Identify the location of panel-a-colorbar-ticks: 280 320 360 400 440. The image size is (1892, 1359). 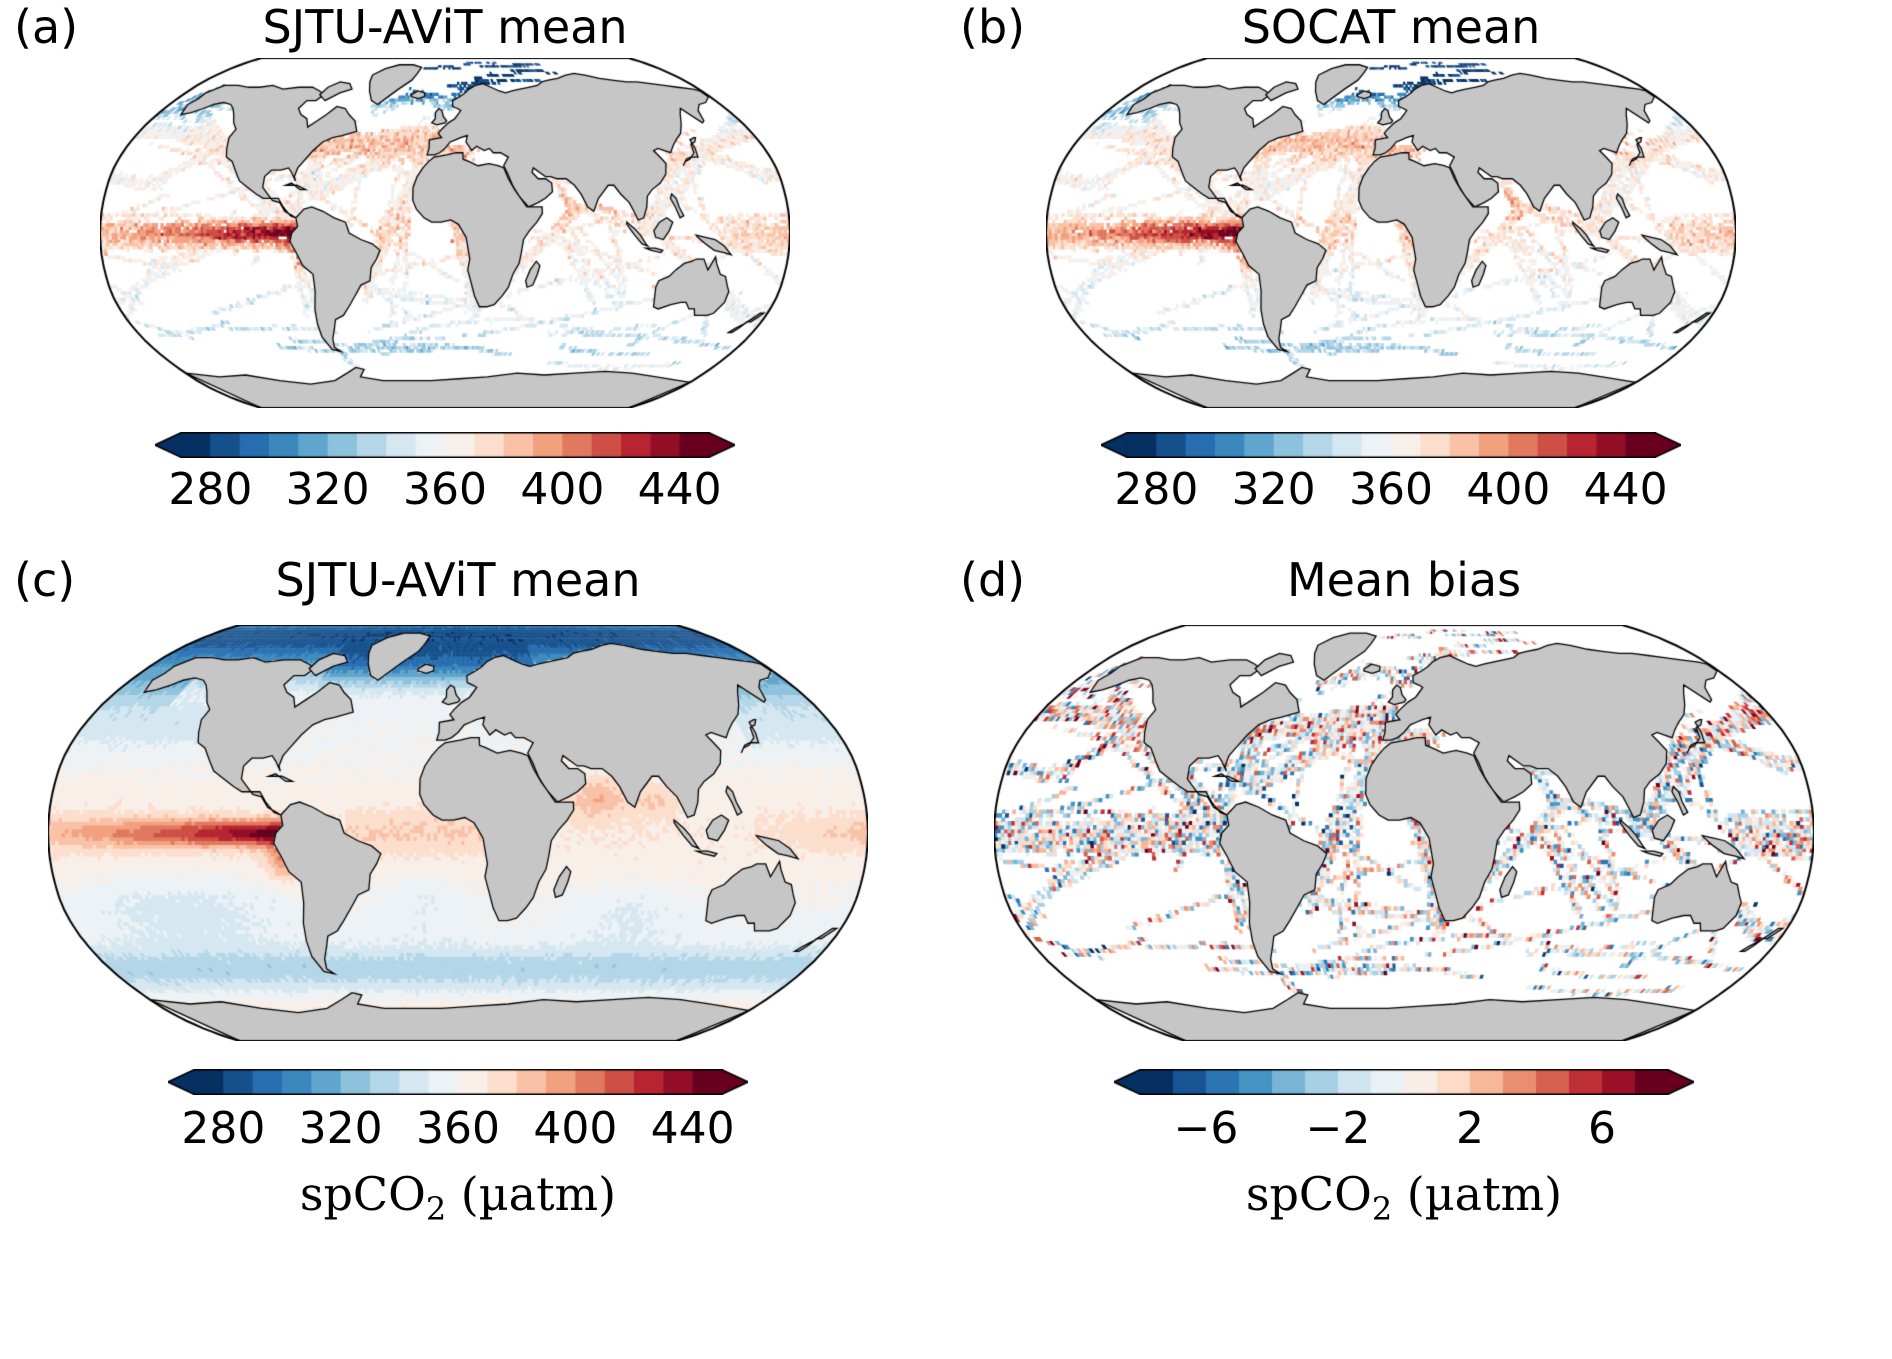
(445, 491).